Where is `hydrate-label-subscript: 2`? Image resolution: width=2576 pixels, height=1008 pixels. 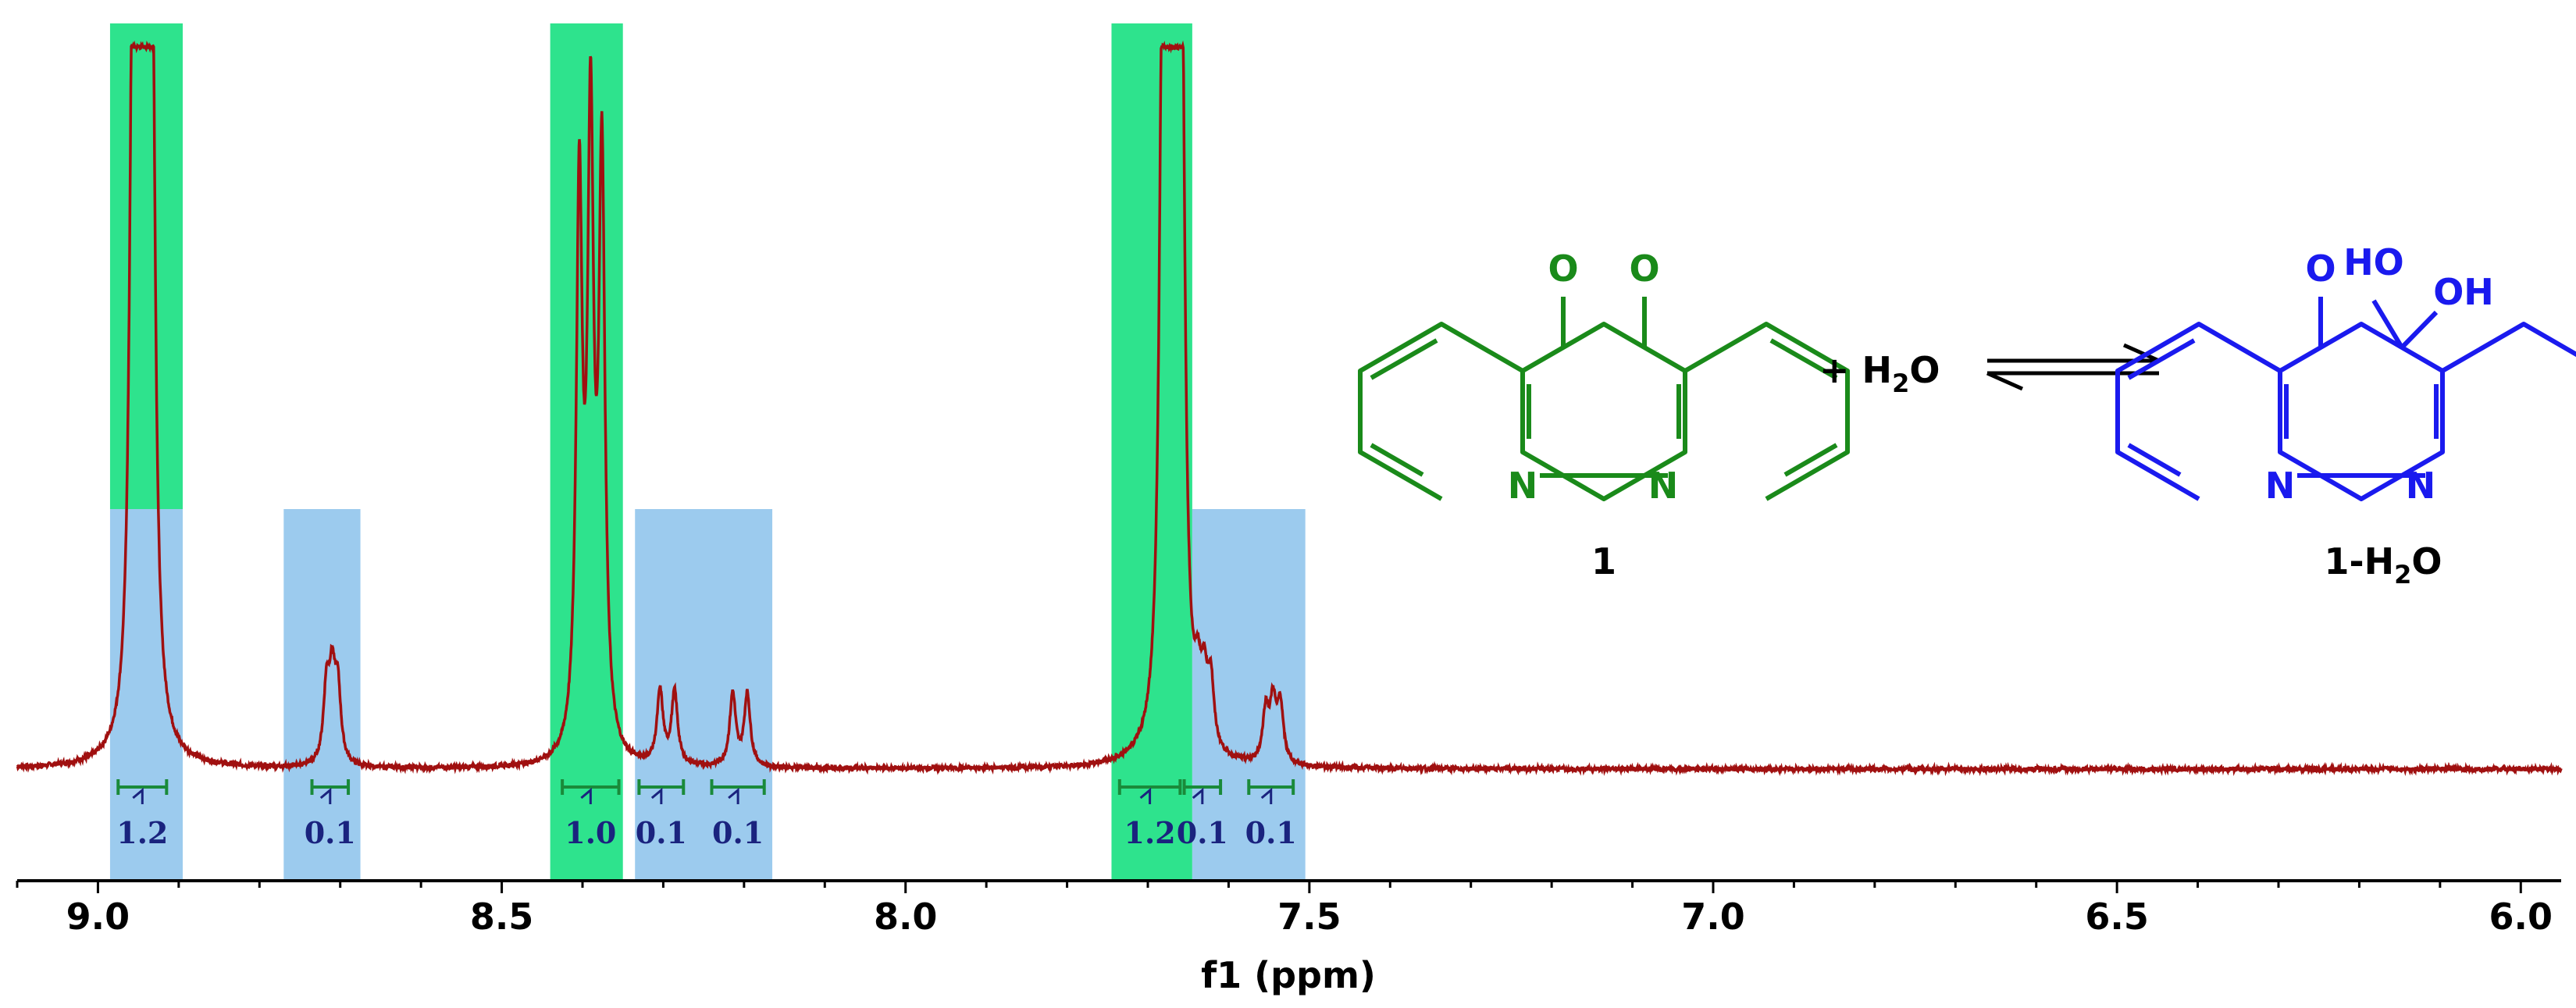 hydrate-label-subscript: 2 is located at coordinates (2402, 574).